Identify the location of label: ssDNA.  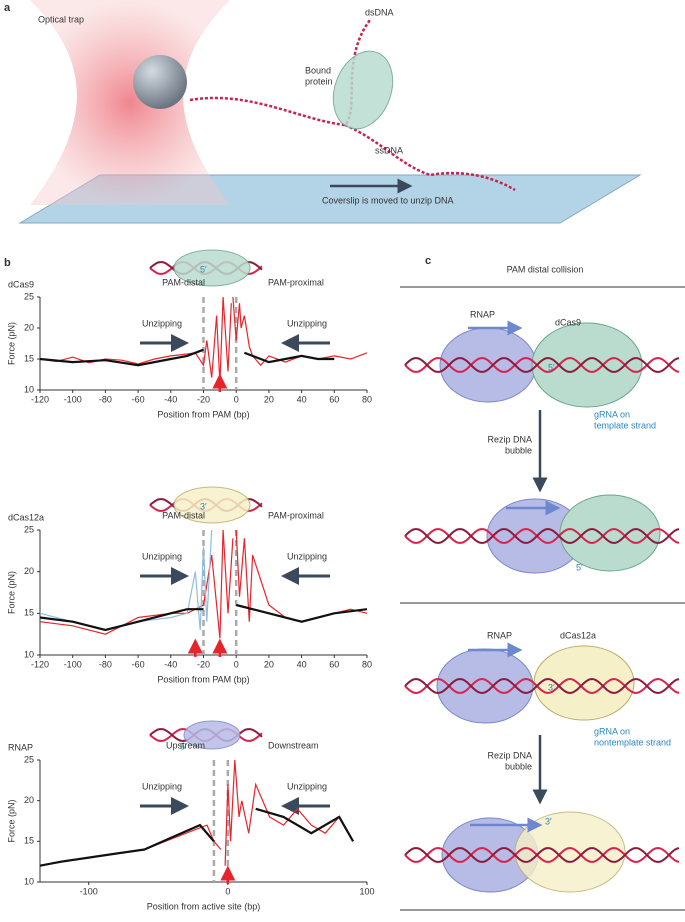
(389, 150).